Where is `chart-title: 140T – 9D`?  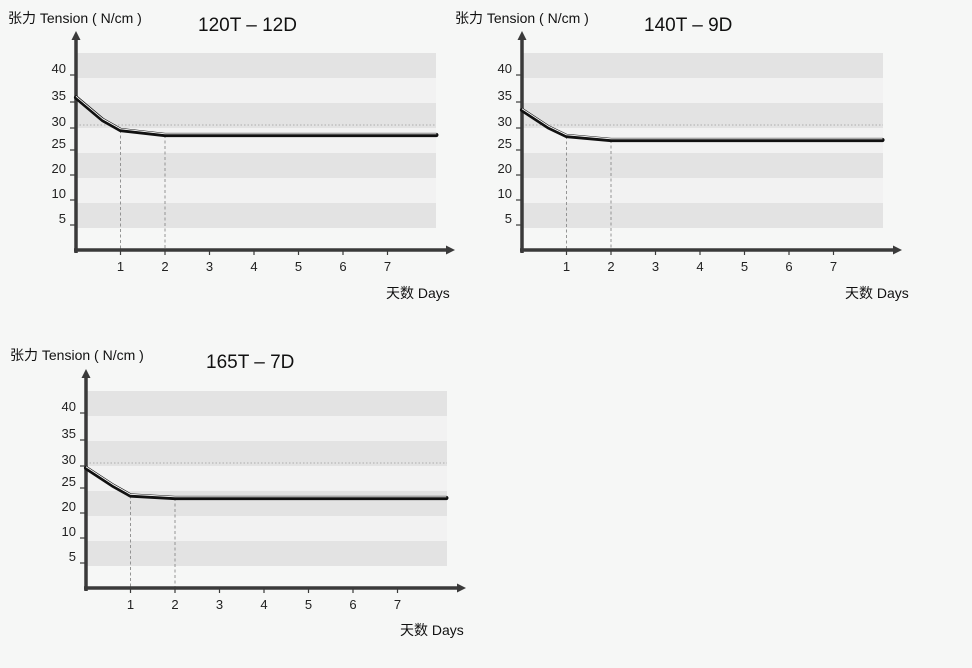 chart-title: 140T – 9D is located at coordinates (688, 25).